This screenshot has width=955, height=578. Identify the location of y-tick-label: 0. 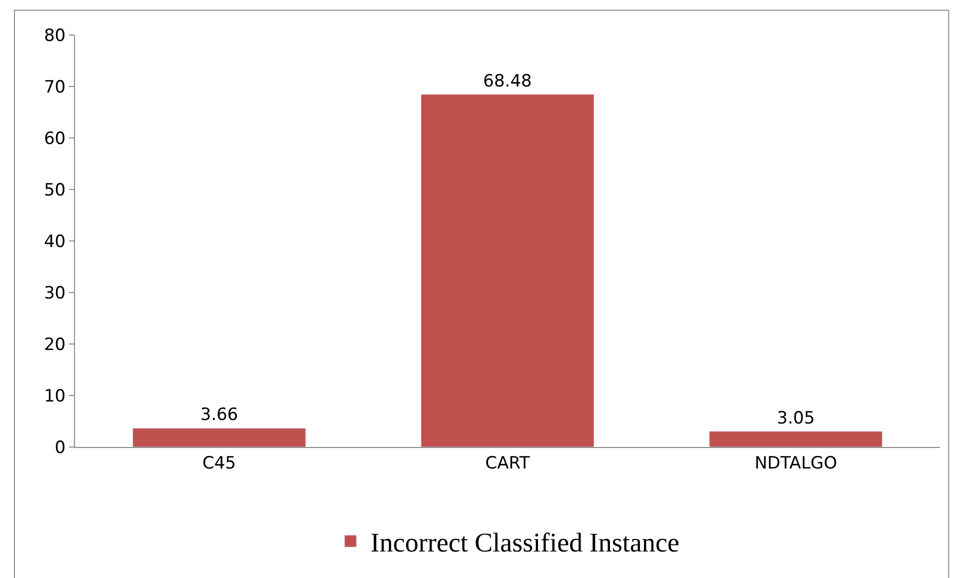
(60, 448).